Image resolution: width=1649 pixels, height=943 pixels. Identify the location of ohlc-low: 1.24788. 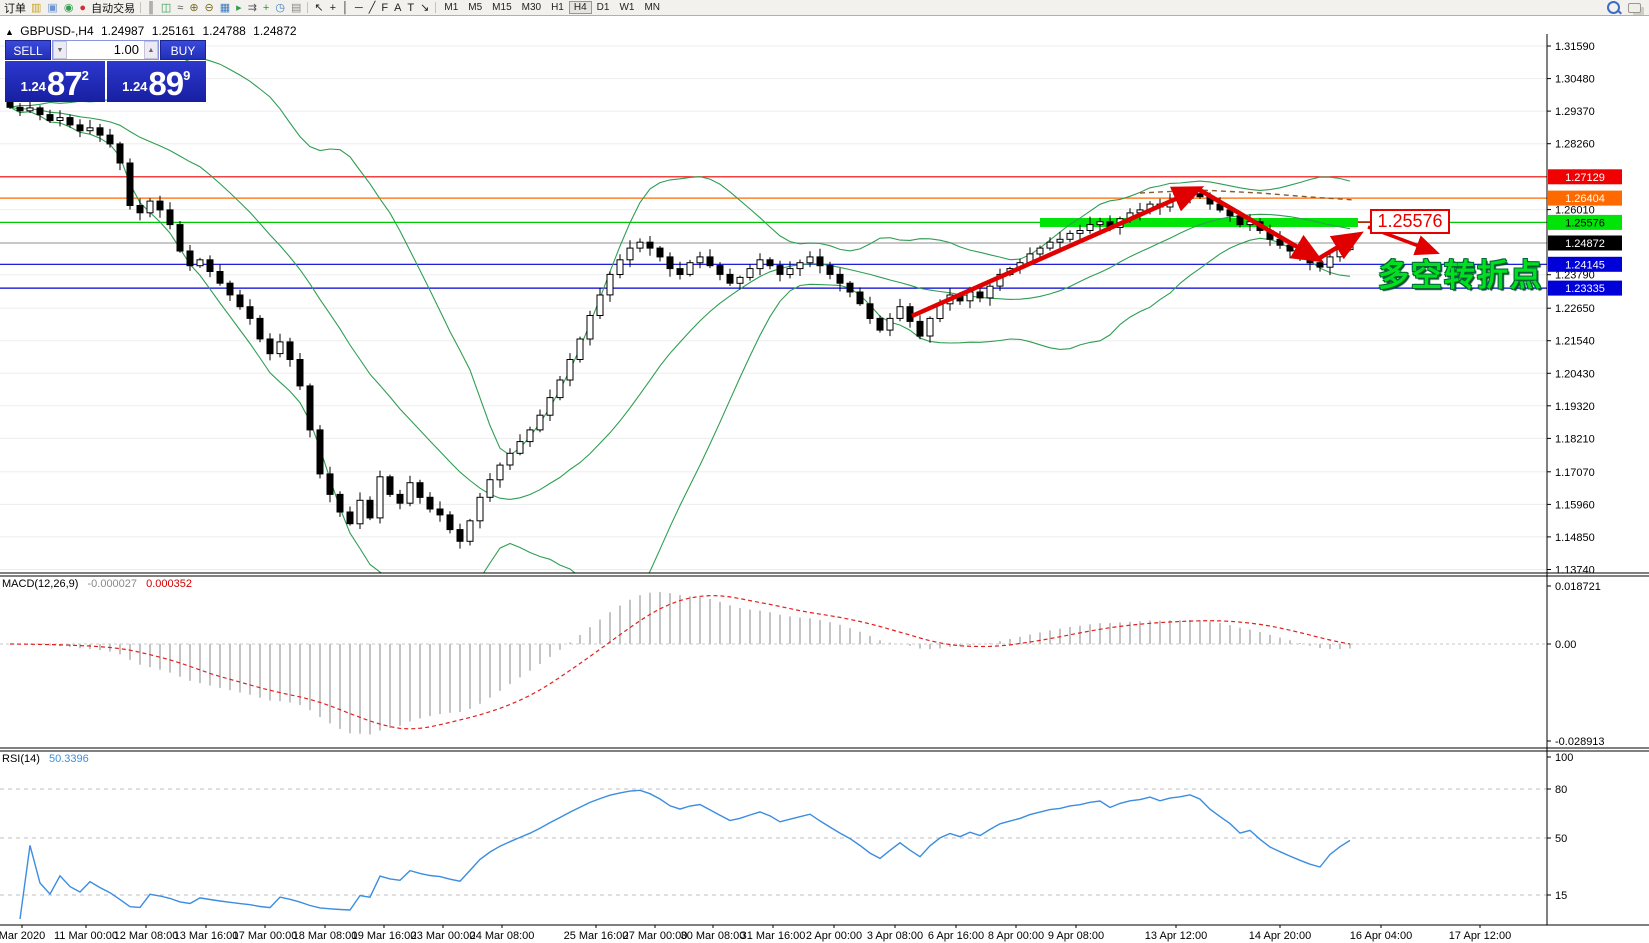
(224, 31).